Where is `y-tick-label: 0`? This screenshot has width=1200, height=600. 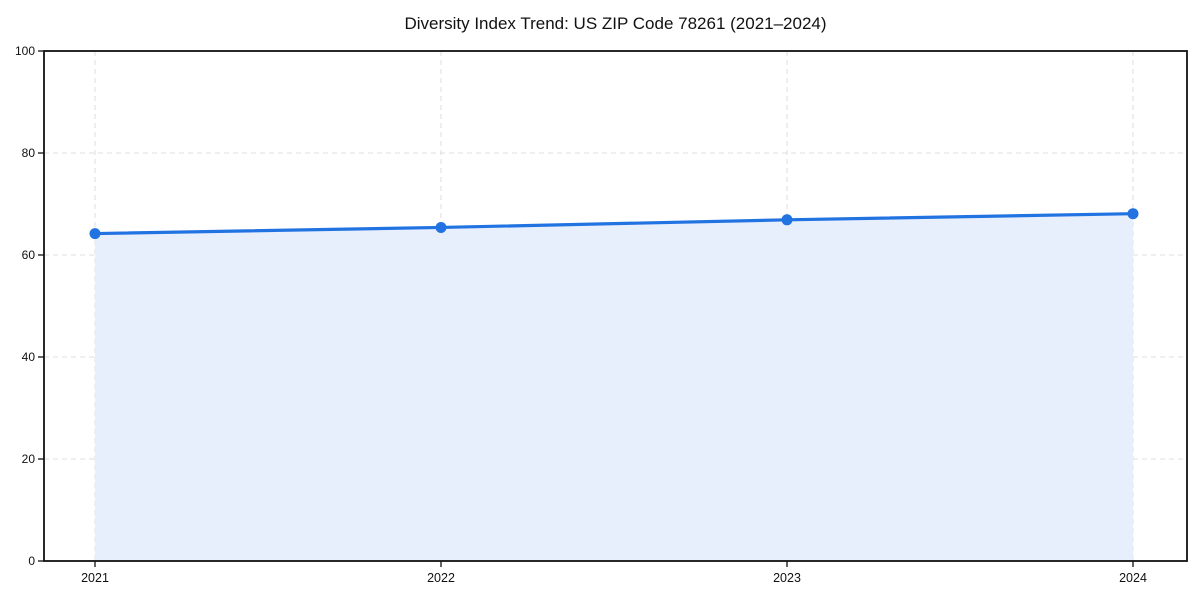
y-tick-label: 0 is located at coordinates (31, 561).